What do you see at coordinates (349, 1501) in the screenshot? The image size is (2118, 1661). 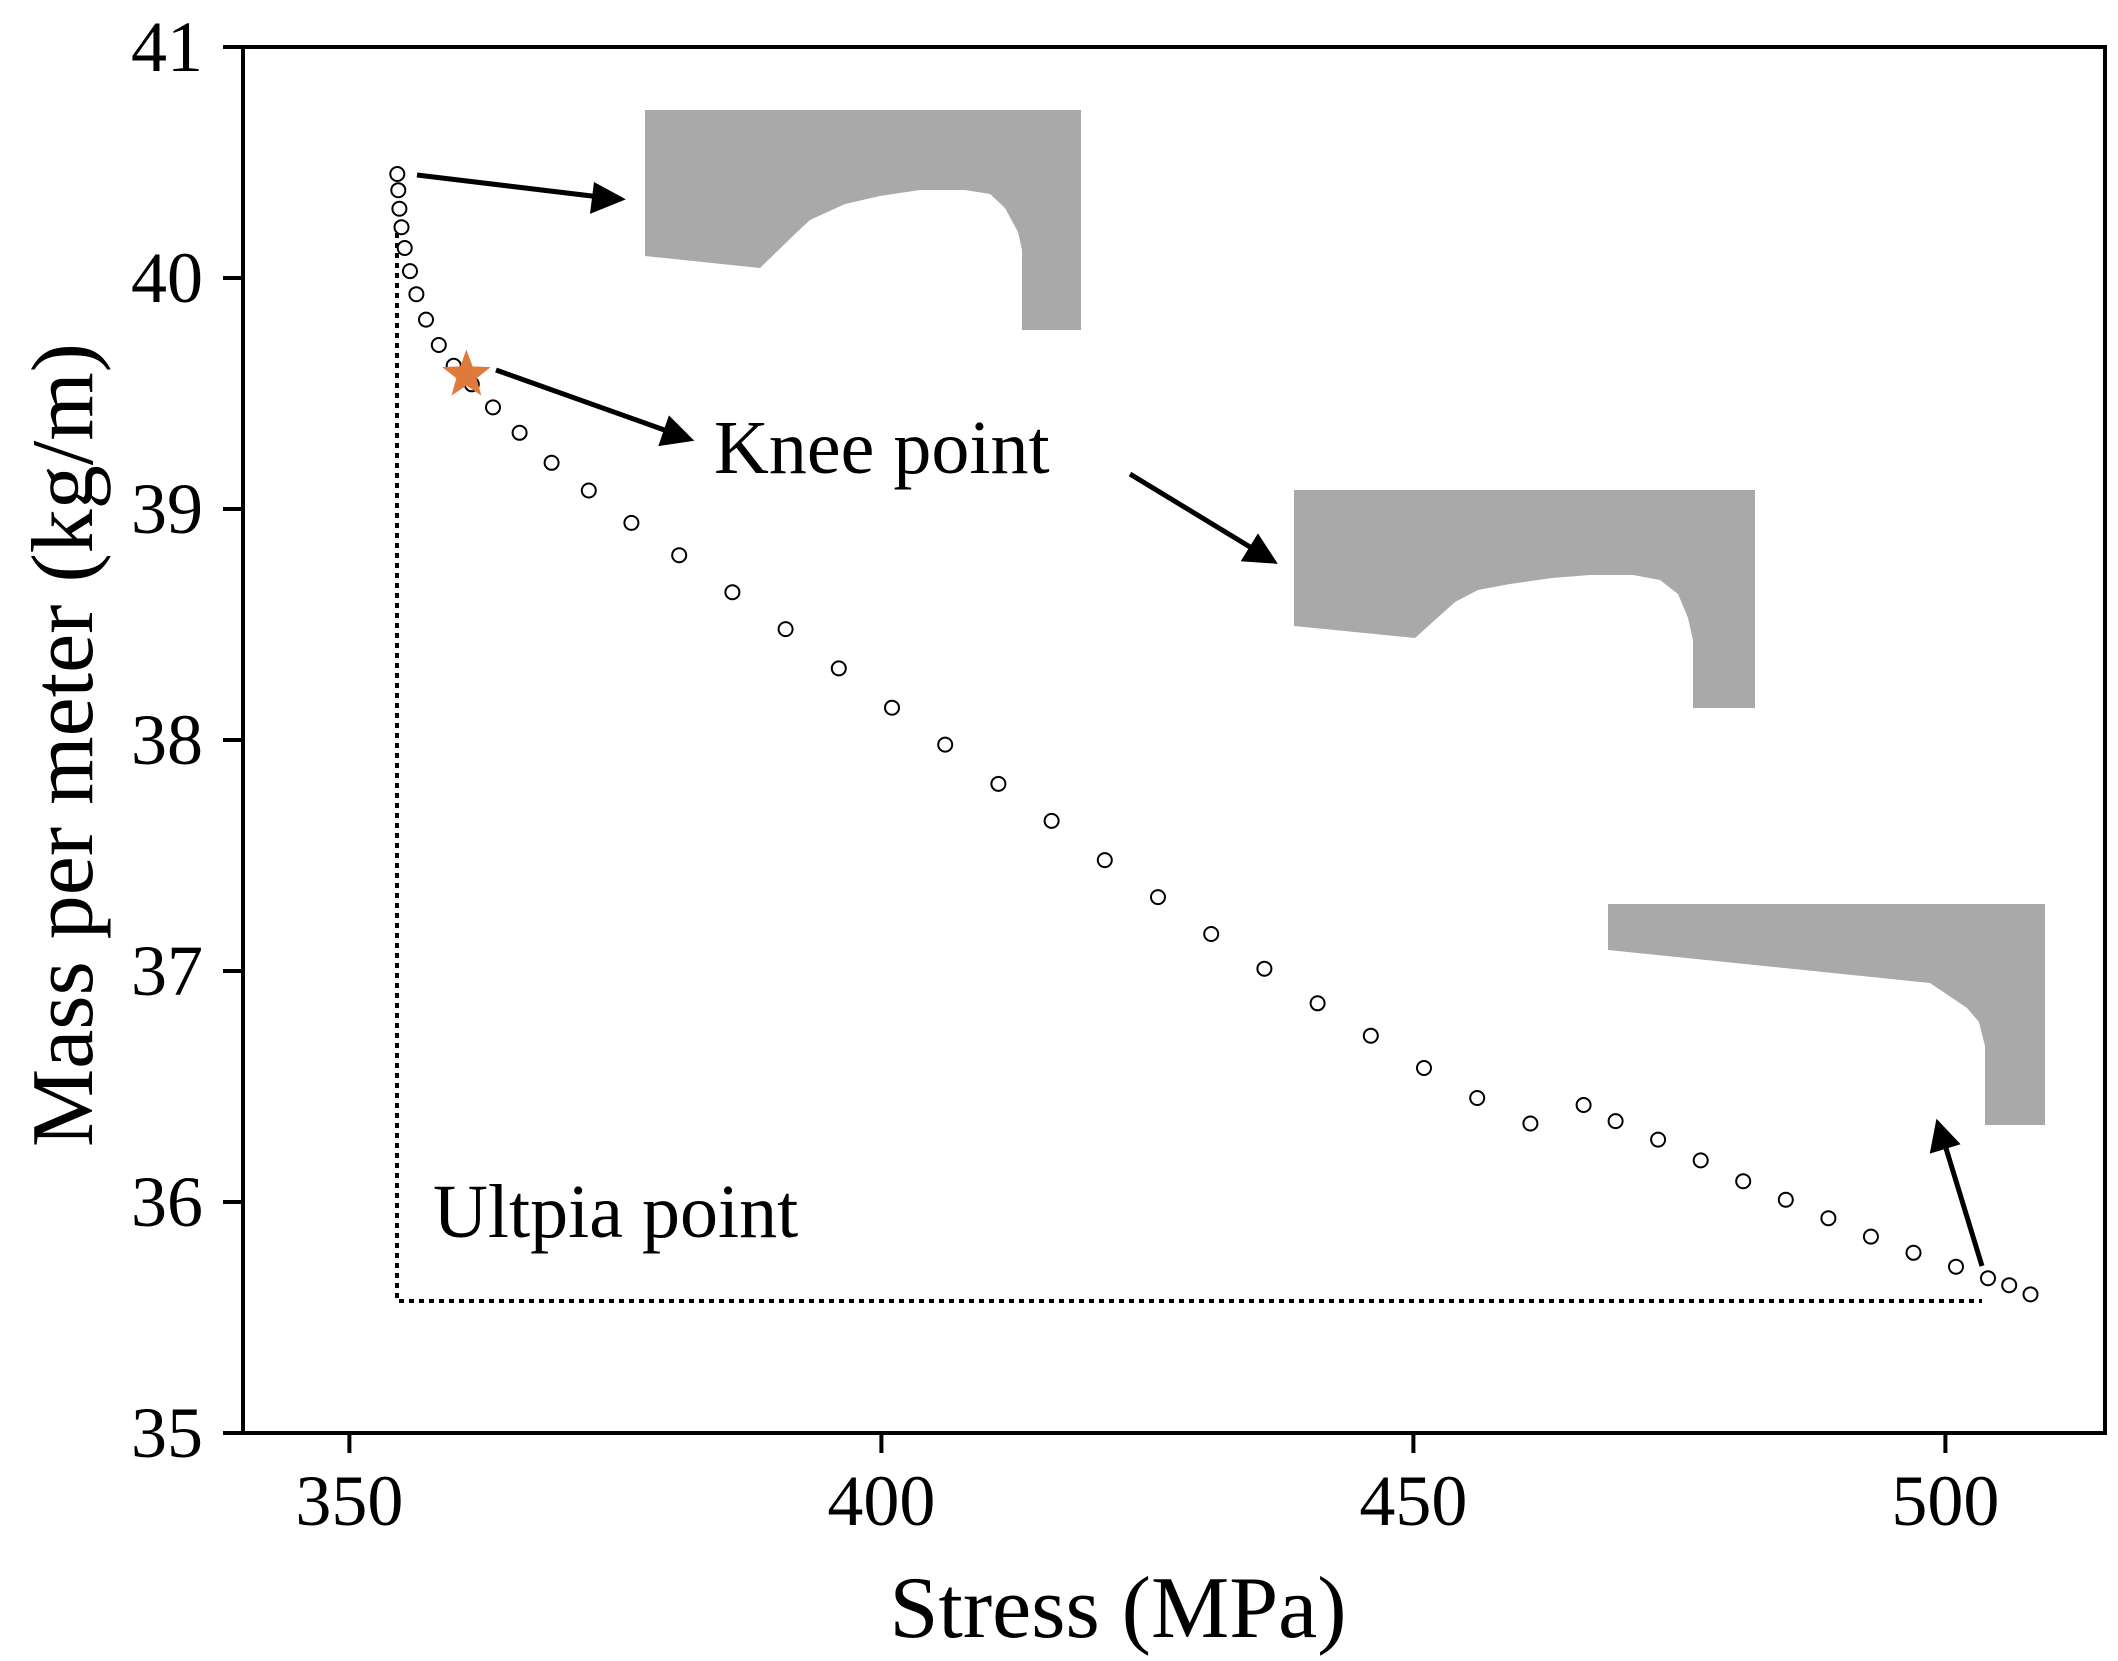 I see `x-tick-label: 350` at bounding box center [349, 1501].